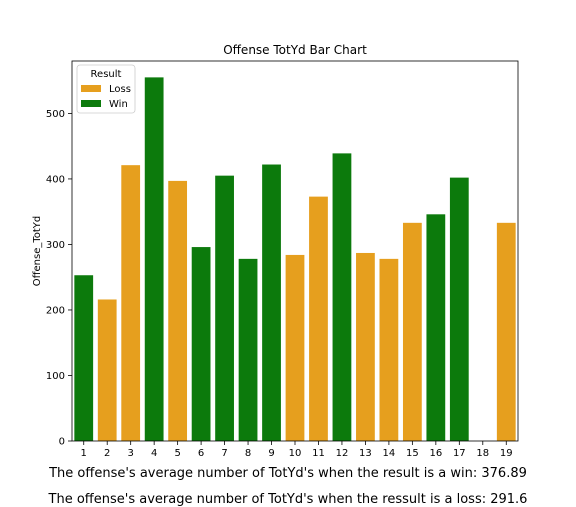 The height and width of the screenshot is (507, 576). I want to click on x-tick-label: 4, so click(154, 453).